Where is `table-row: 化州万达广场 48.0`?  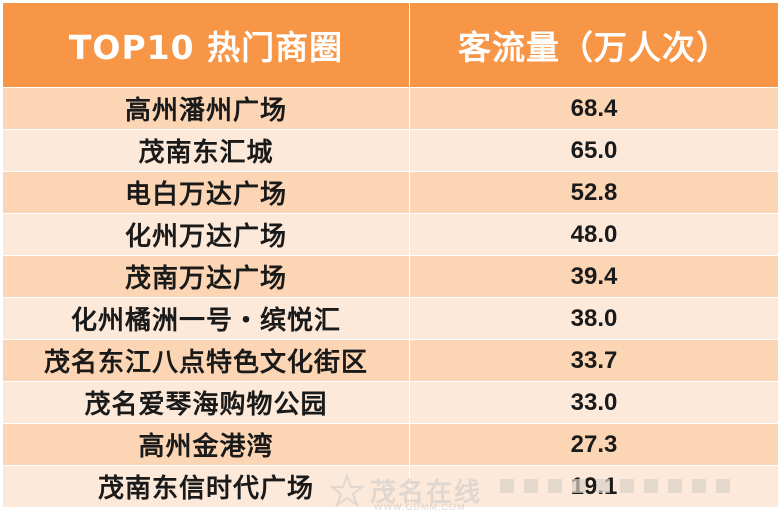
table-row: 化州万达广场 48.0 is located at coordinates (390, 234).